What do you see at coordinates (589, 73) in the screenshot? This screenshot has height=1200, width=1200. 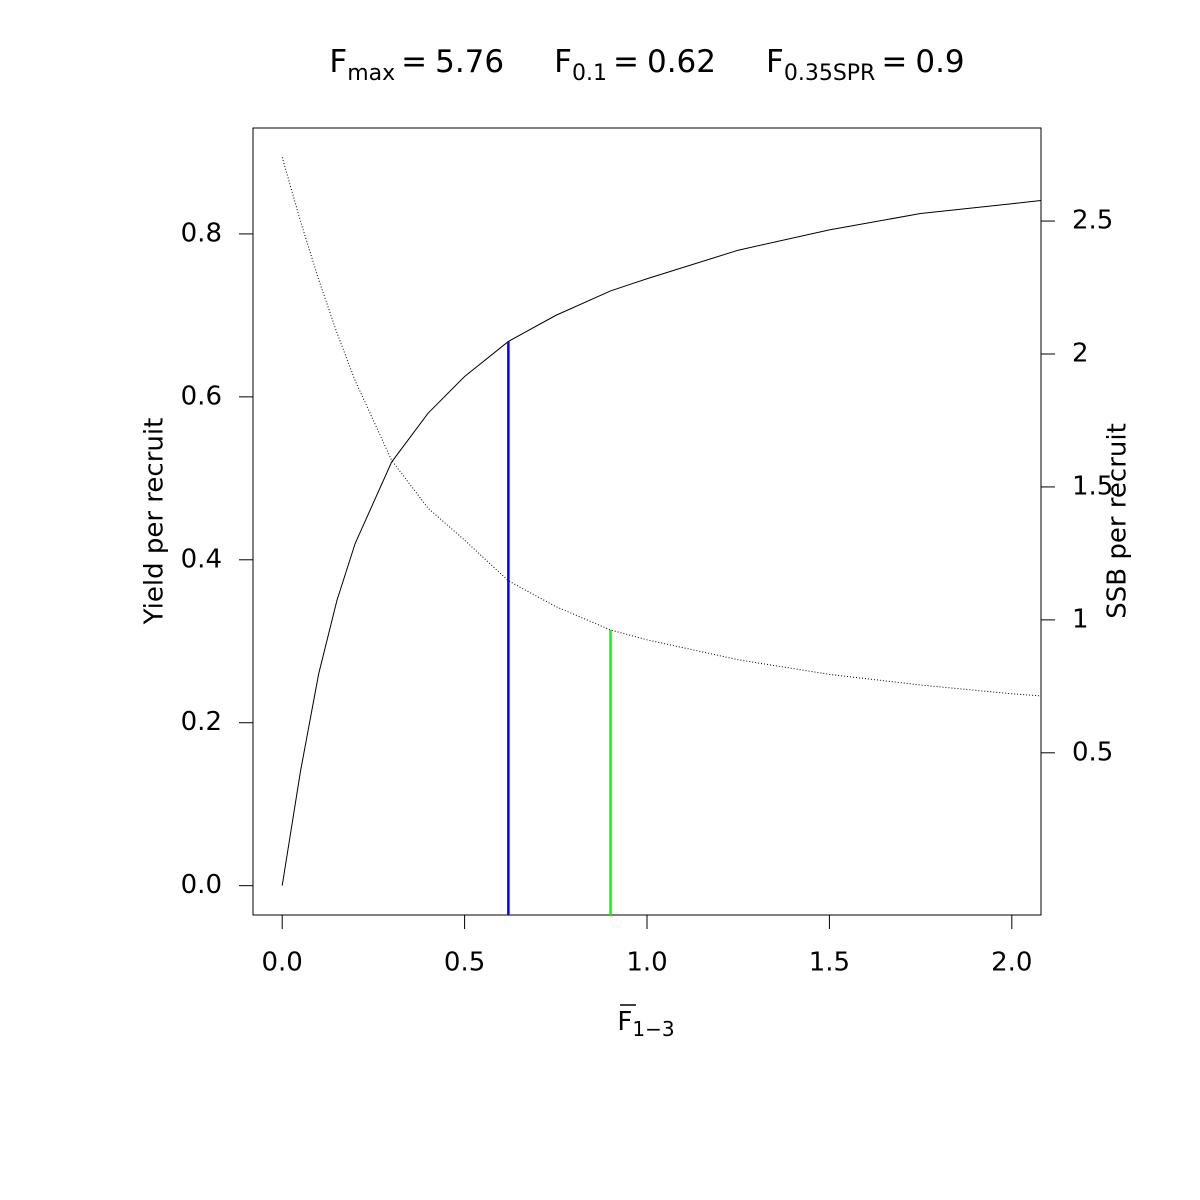 I see `title-subscript: 0.1` at bounding box center [589, 73].